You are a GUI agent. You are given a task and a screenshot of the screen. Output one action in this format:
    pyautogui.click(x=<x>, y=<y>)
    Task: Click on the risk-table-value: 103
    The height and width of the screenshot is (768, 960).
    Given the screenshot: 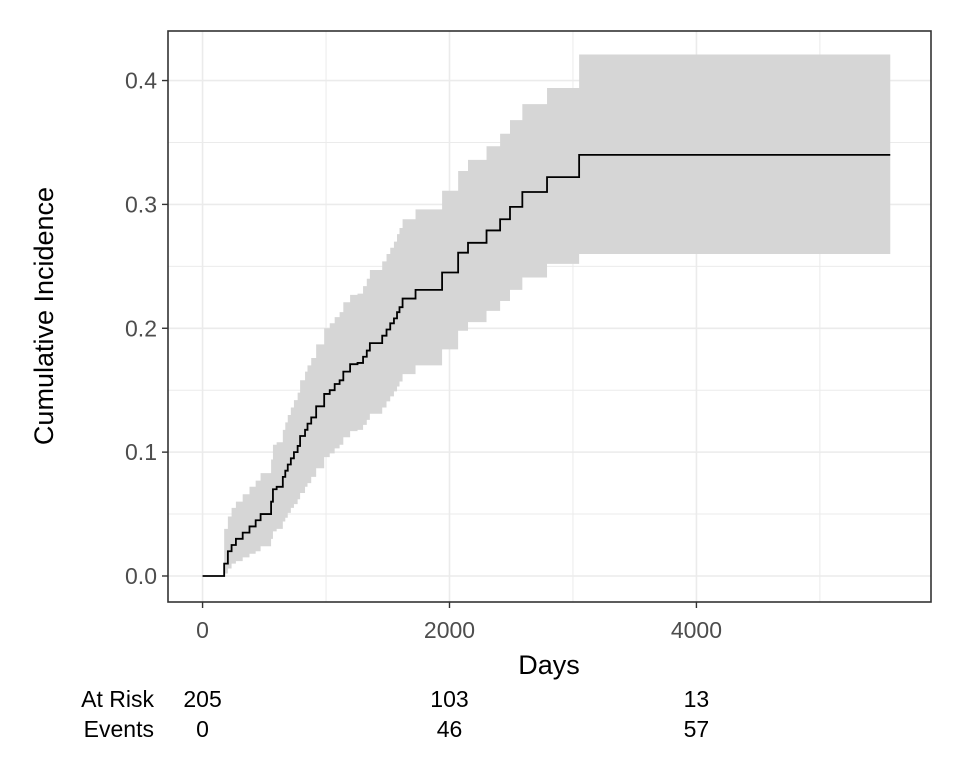 What is the action you would take?
    pyautogui.click(x=449, y=699)
    